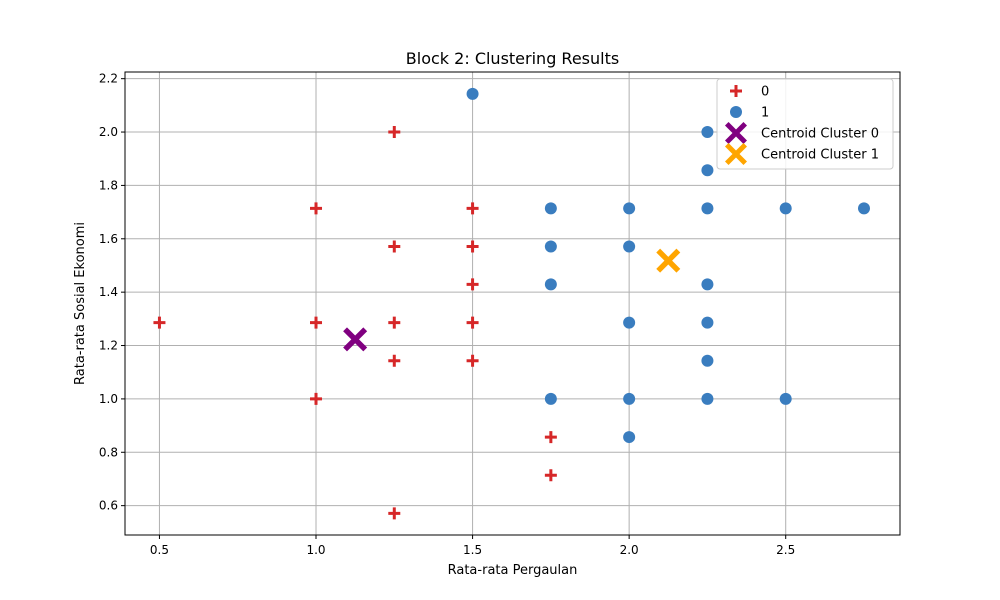 The width and height of the screenshot is (1000, 600). I want to click on y-tick-label: 1.4, so click(108, 292).